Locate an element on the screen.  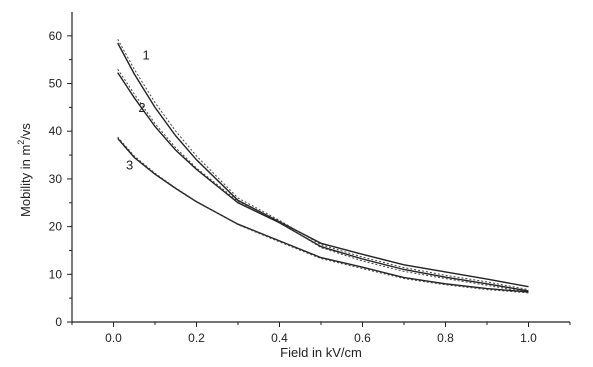
x-axis-label: Field in kV/cm is located at coordinates (321, 352).